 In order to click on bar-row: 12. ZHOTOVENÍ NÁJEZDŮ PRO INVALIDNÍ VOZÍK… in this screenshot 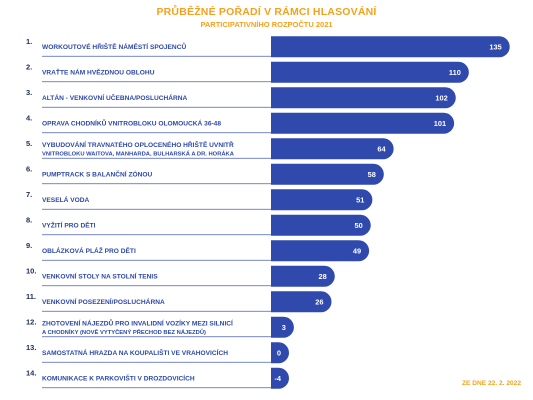, I will do `click(160, 327)`.